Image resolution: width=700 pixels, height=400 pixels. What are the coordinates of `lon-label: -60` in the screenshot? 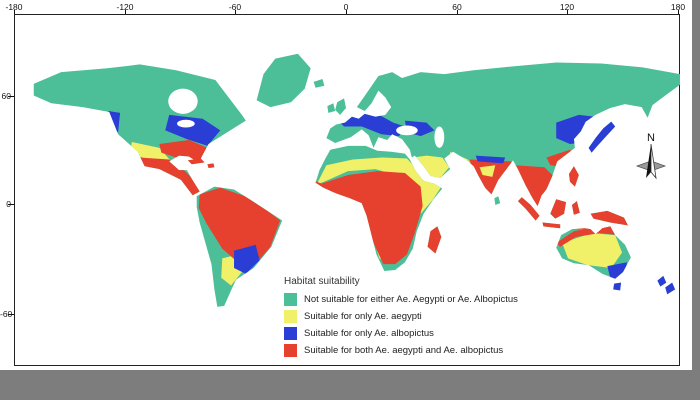 It's located at (235, 7).